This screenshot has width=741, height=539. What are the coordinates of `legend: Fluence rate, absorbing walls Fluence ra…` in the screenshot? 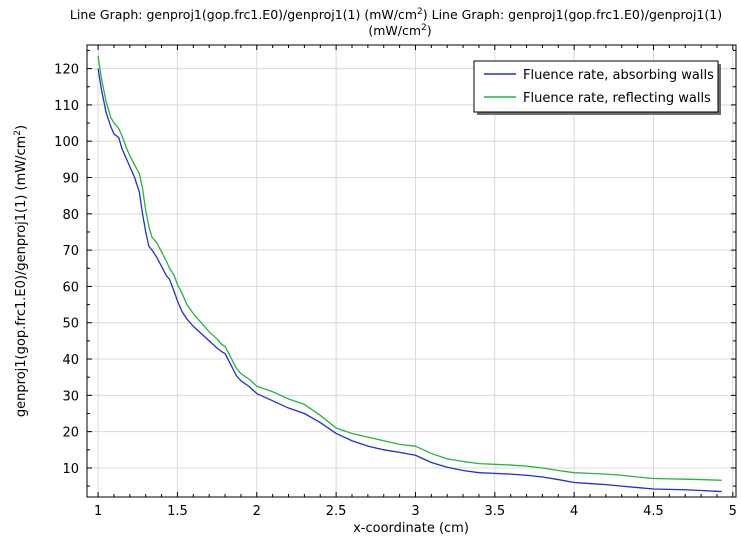 It's located at (597, 87).